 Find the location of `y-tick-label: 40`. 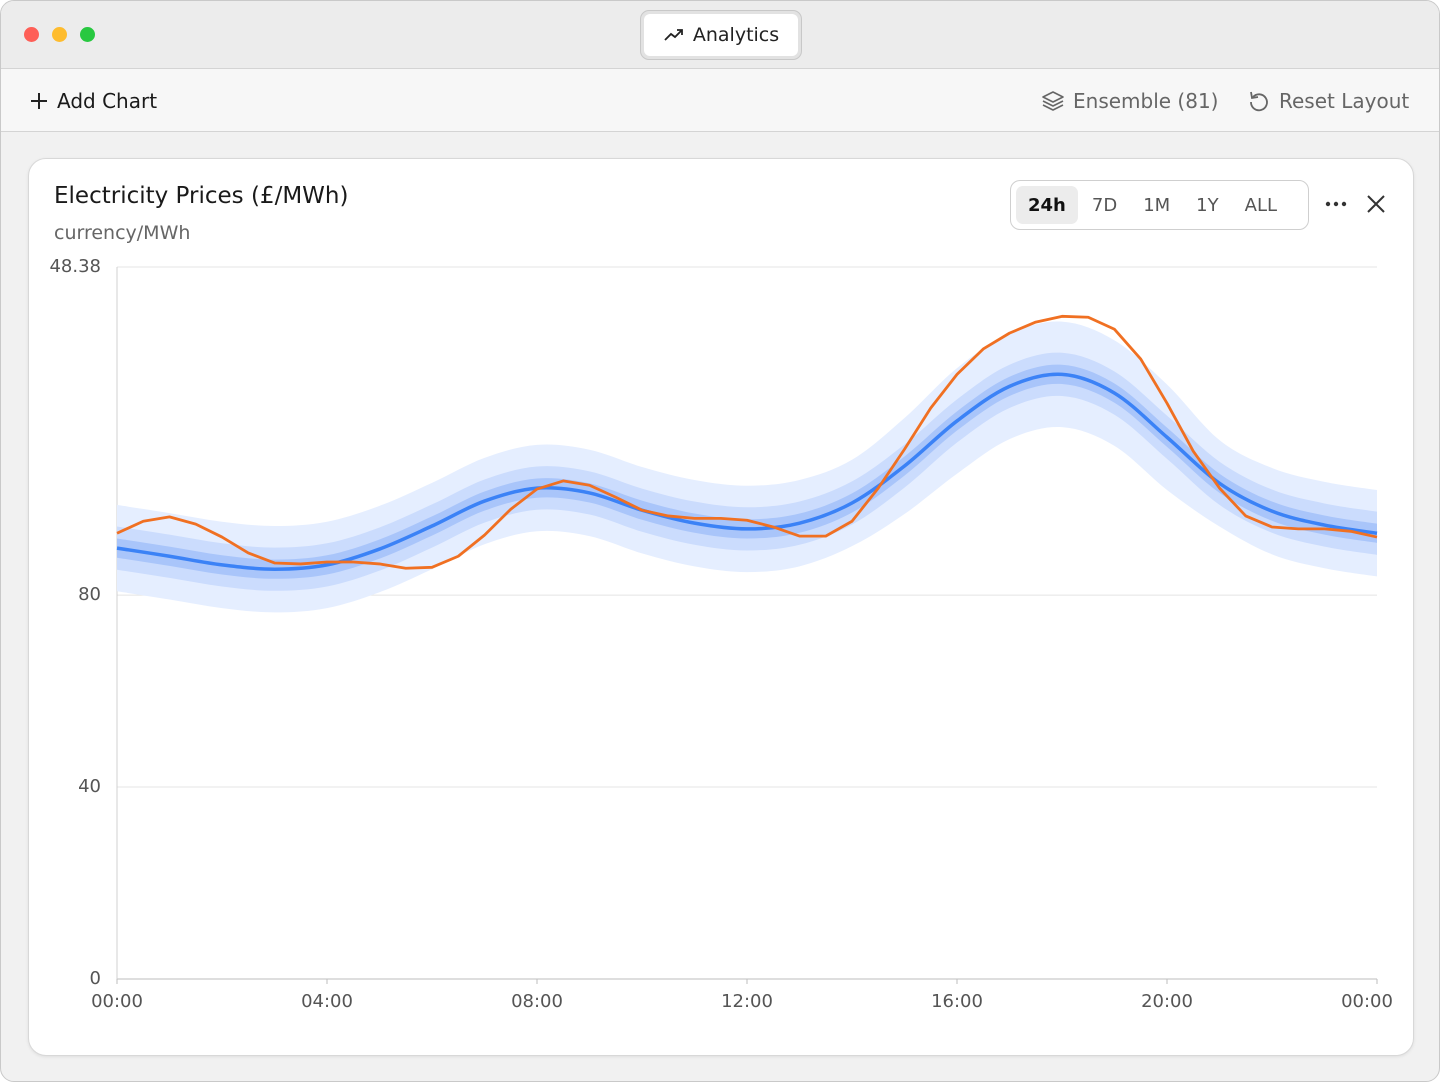

y-tick-label: 40 is located at coordinates (89, 786).